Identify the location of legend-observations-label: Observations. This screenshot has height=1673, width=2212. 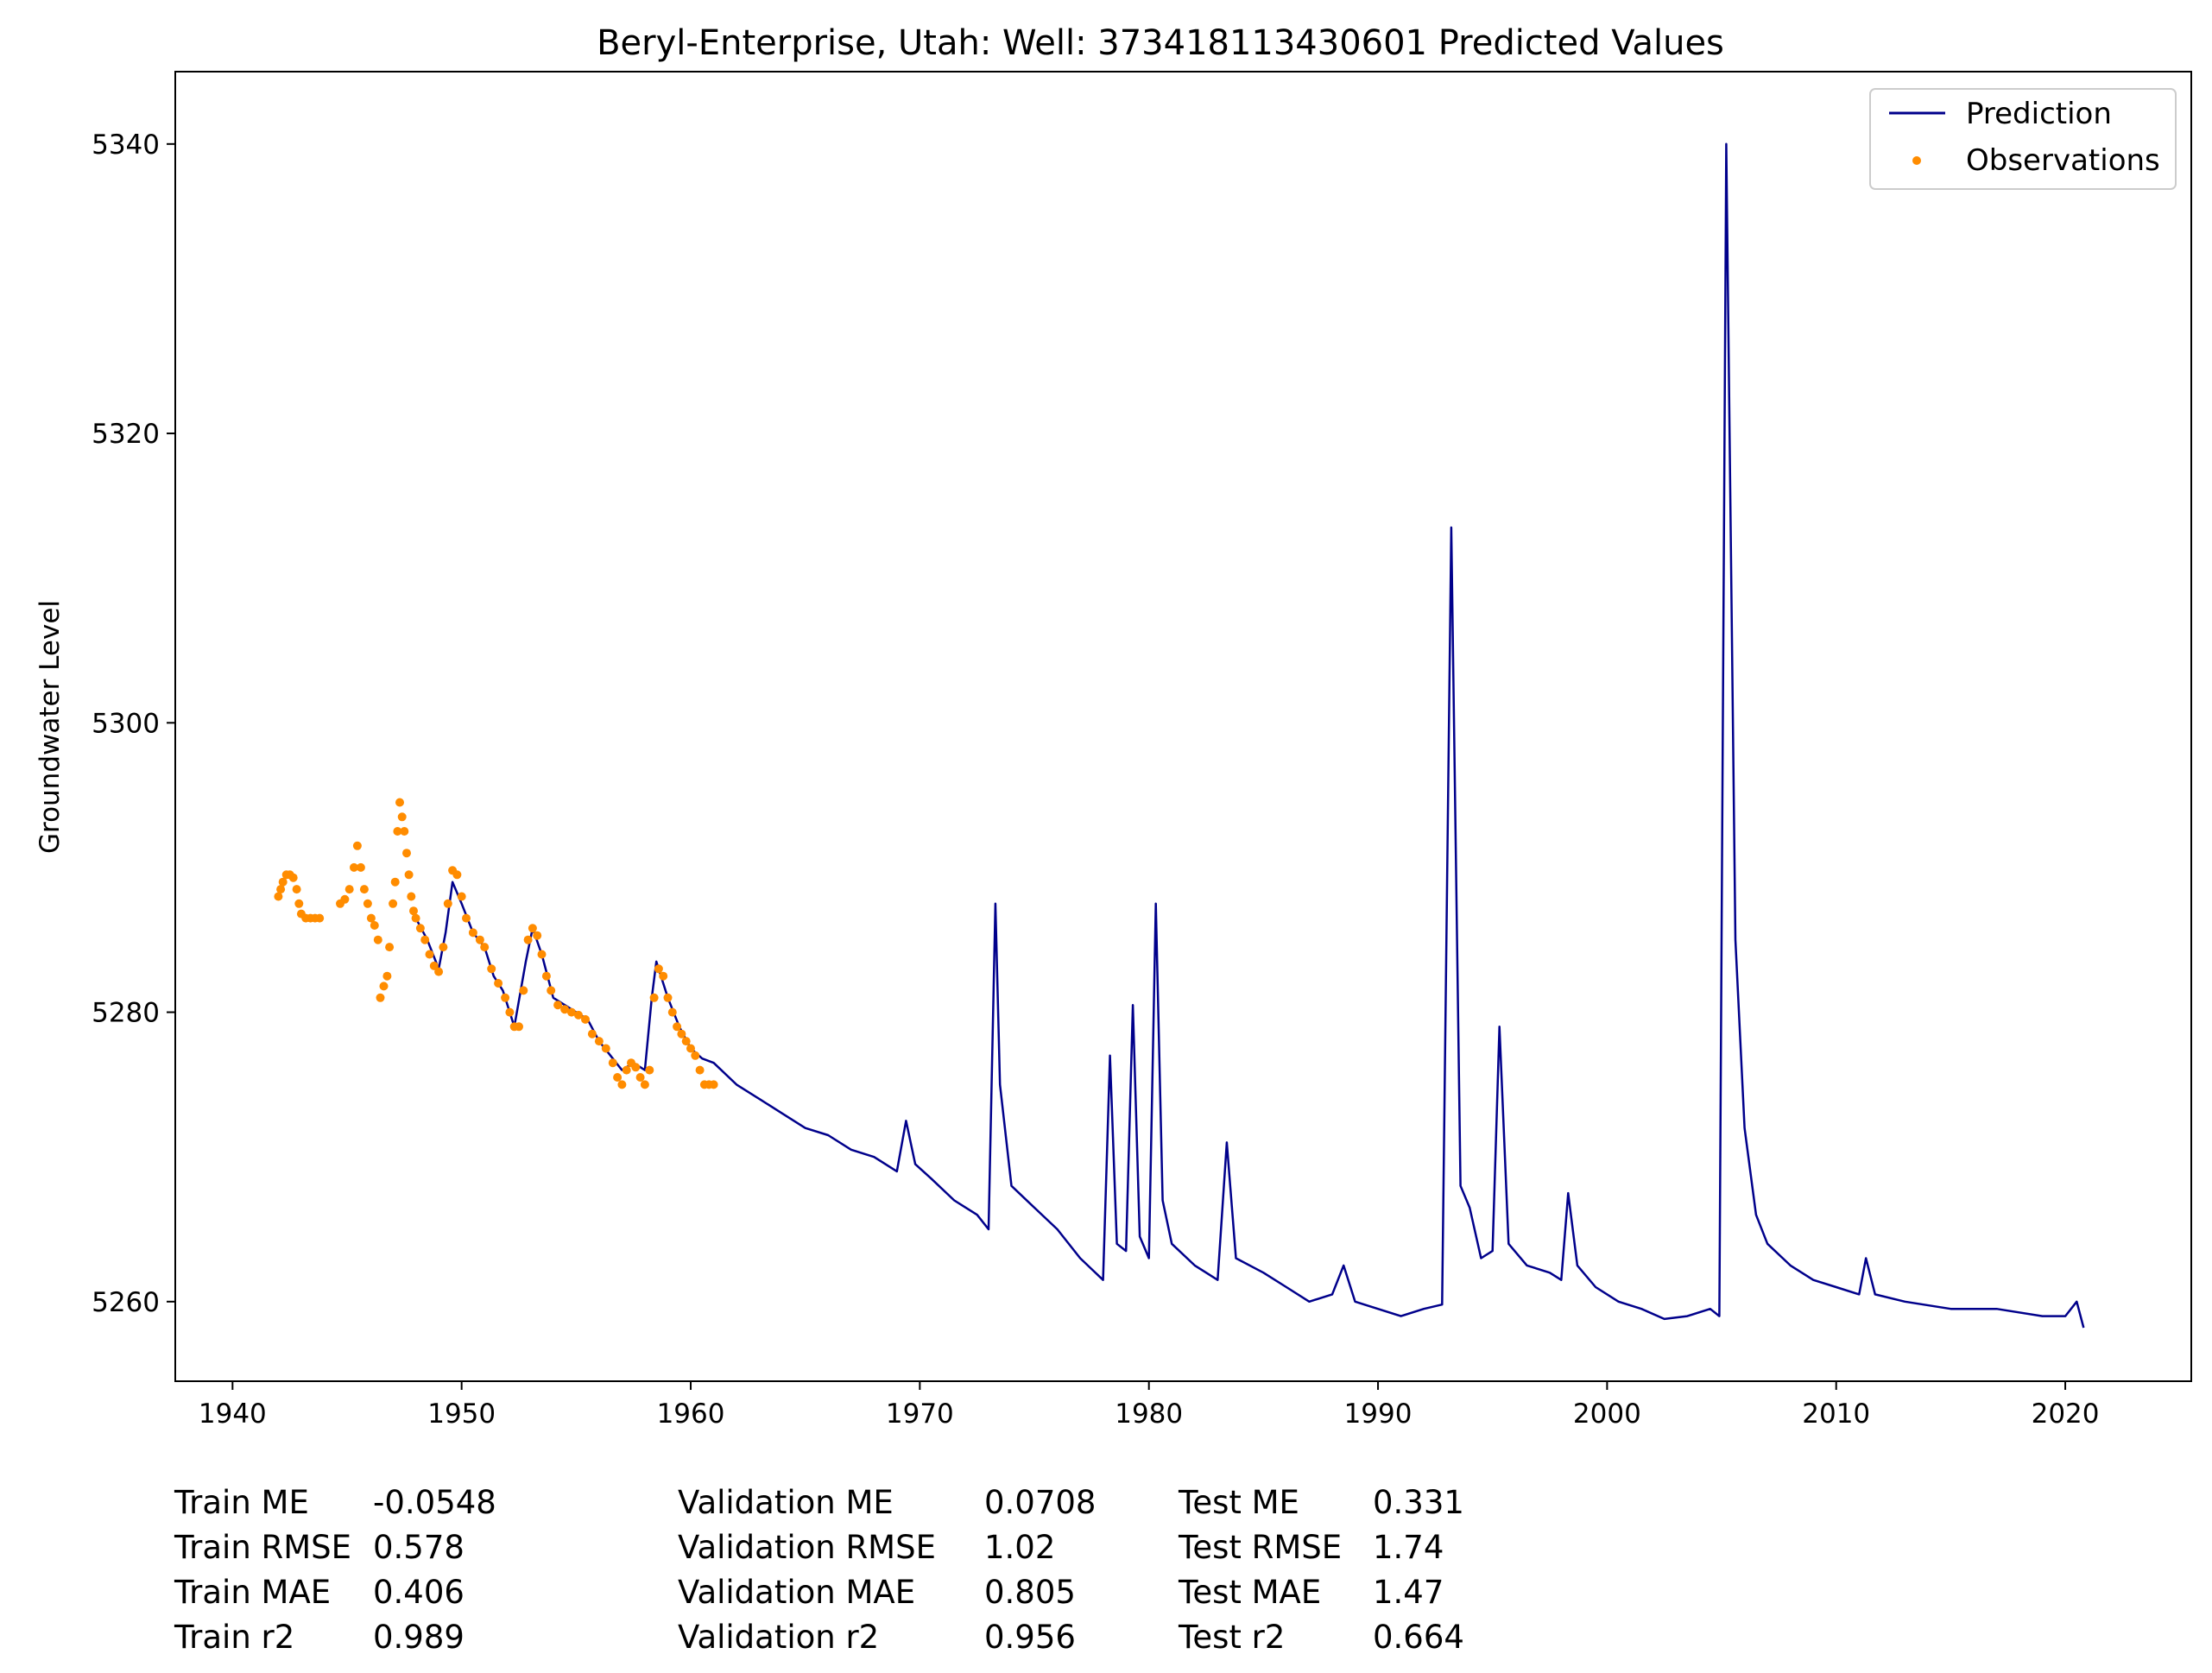
(2063, 160).